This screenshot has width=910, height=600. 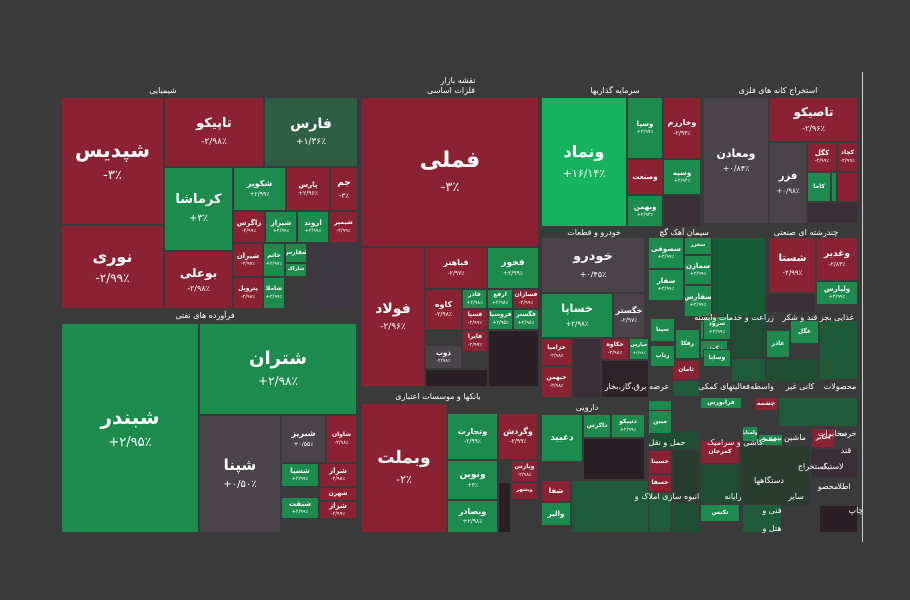 What do you see at coordinates (112, 161) in the screenshot?
I see `stock-tile: شپدیس -۳٪` at bounding box center [112, 161].